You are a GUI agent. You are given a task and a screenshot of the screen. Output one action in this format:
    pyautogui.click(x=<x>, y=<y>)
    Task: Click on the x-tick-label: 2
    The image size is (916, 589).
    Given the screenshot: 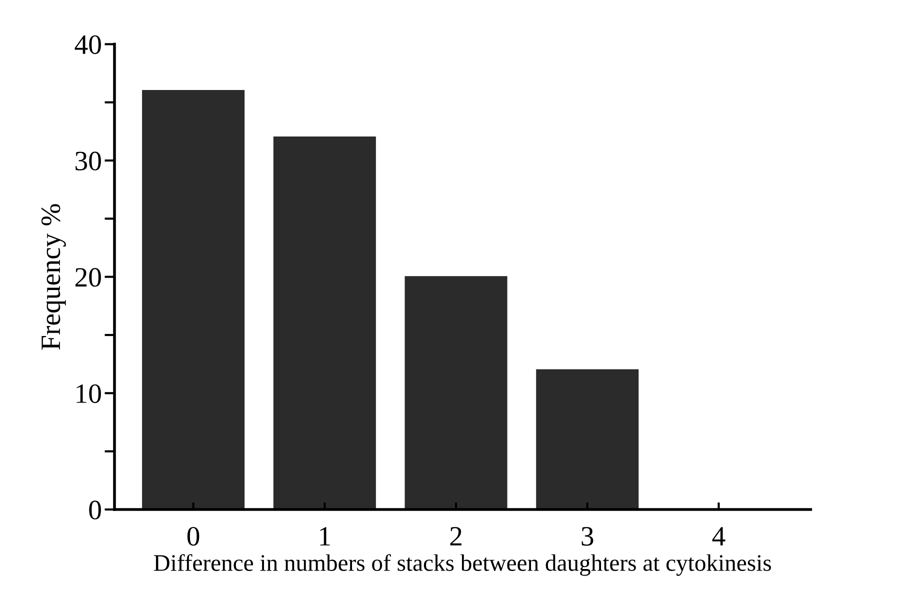 What is the action you would take?
    pyautogui.click(x=456, y=536)
    